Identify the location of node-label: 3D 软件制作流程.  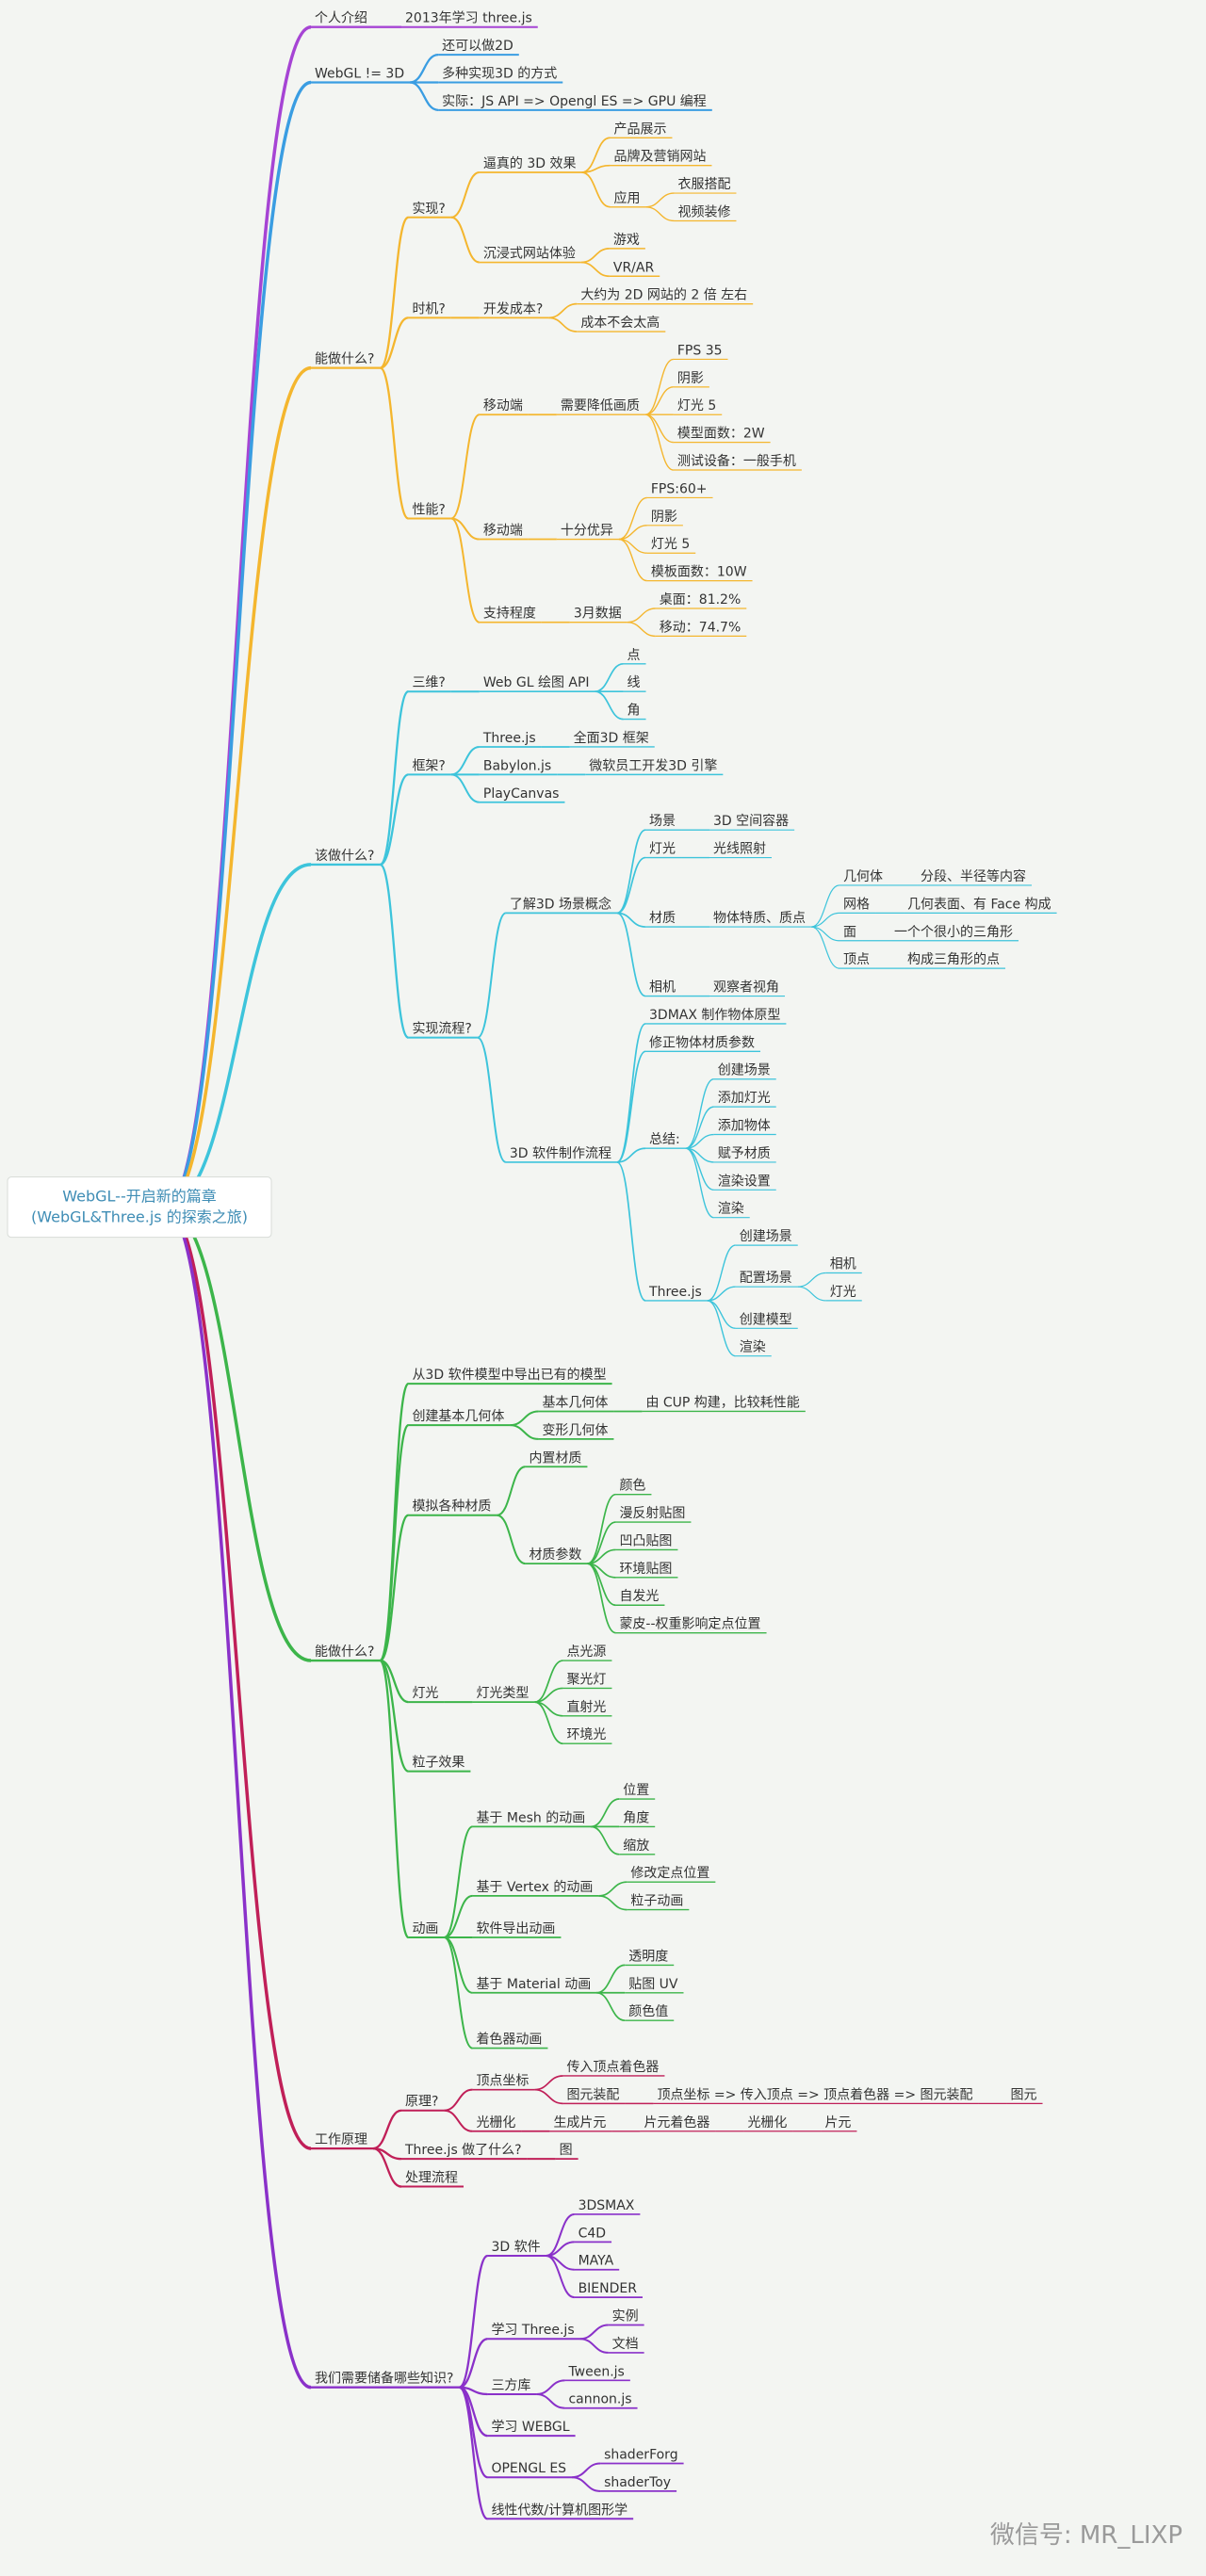
(560, 1153).